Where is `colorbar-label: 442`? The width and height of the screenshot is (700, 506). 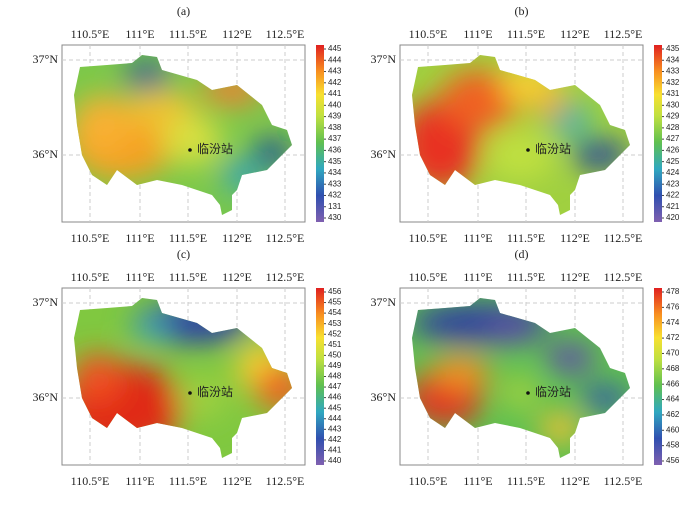 colorbar-label: 442 is located at coordinates (335, 82).